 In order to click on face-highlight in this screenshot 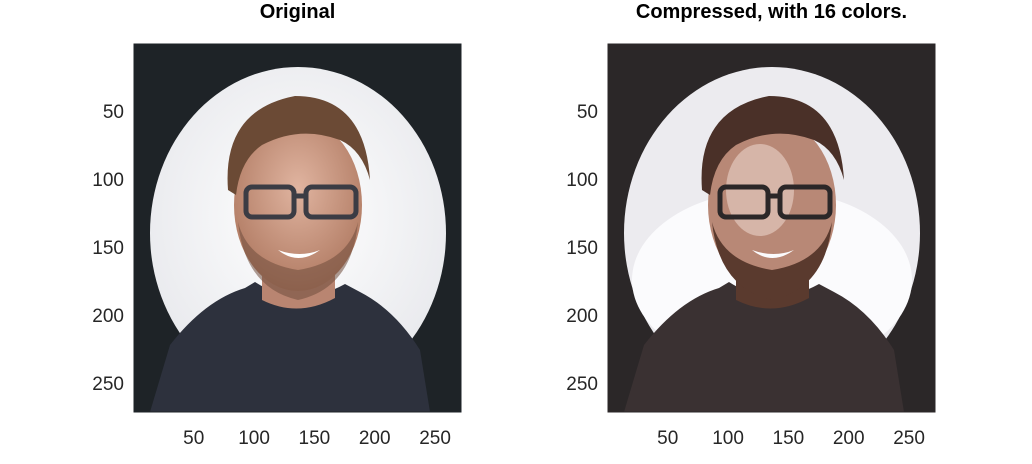, I will do `click(760, 190)`.